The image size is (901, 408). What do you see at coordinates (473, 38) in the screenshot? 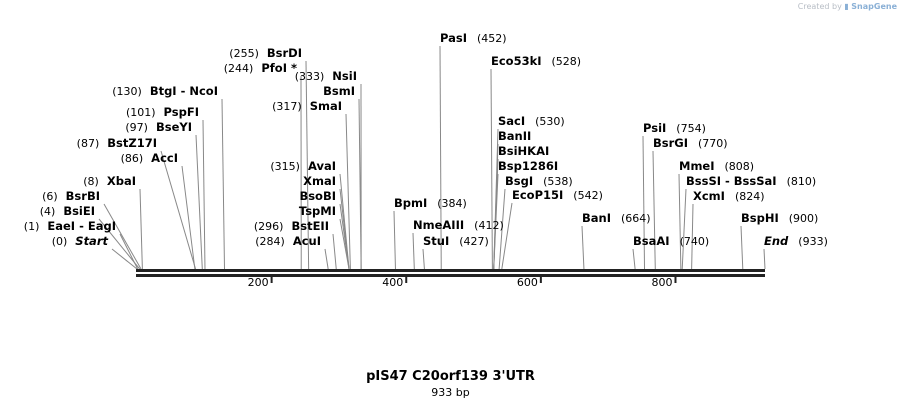
I see `site-label: PasI (452)` at bounding box center [473, 38].